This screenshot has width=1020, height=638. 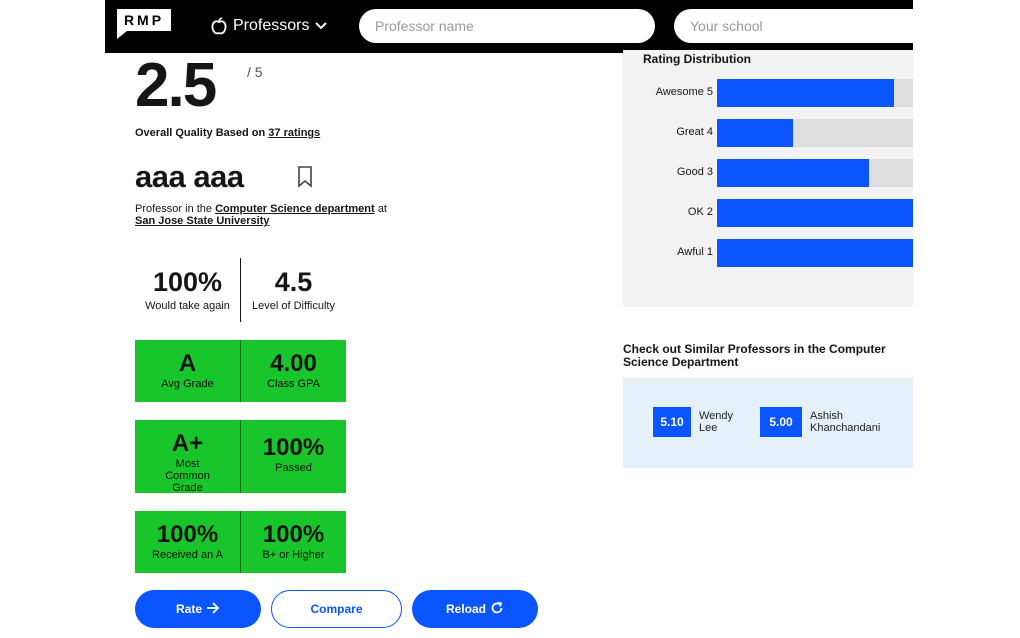 I want to click on received-a-cell: 100% Received an A, so click(x=187, y=542).